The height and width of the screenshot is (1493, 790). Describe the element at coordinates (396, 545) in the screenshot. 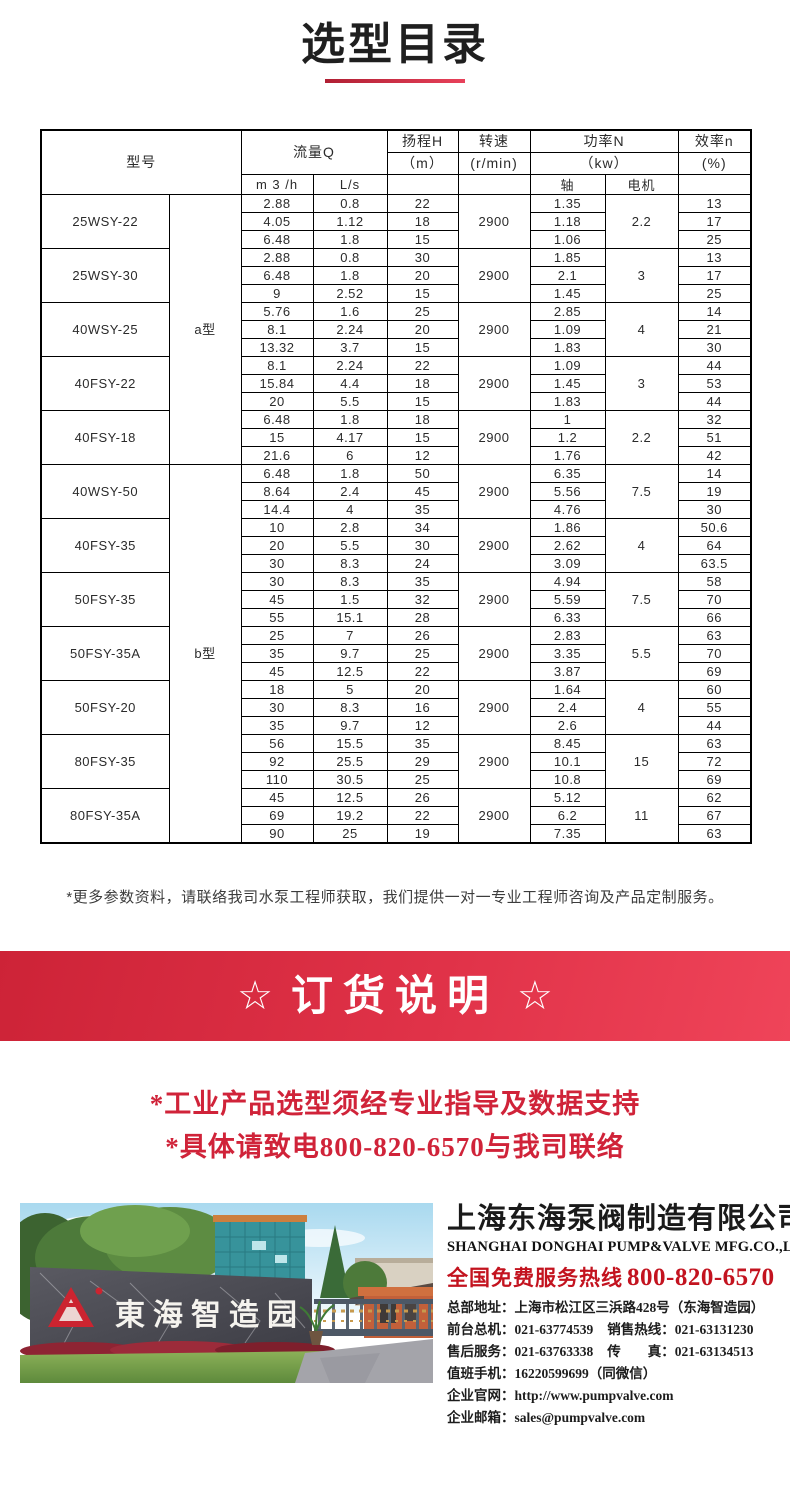

I see `table-row: 20 5.5 30 2.62 64` at that location.